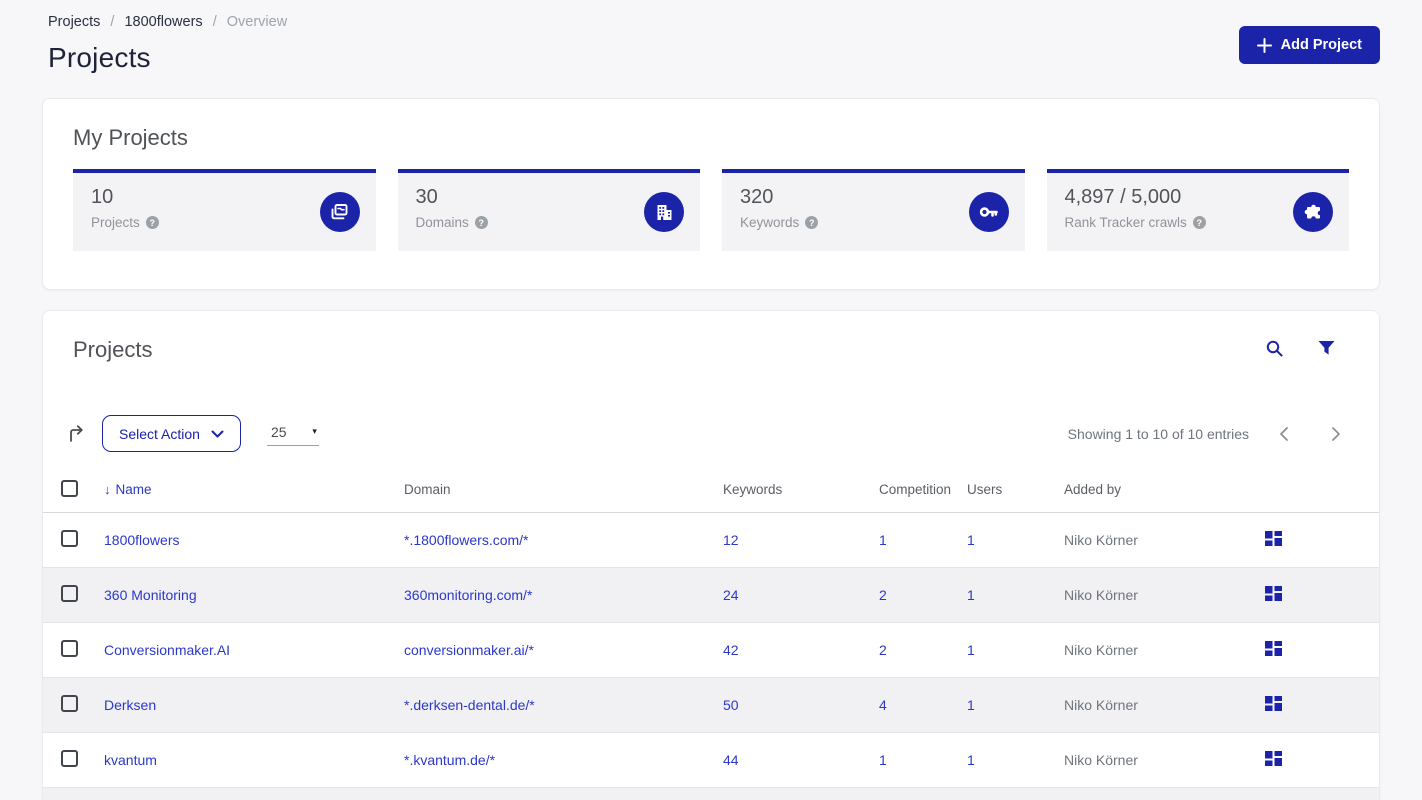 This screenshot has width=1422, height=800. I want to click on column-header-domain: Domain, so click(563, 490).